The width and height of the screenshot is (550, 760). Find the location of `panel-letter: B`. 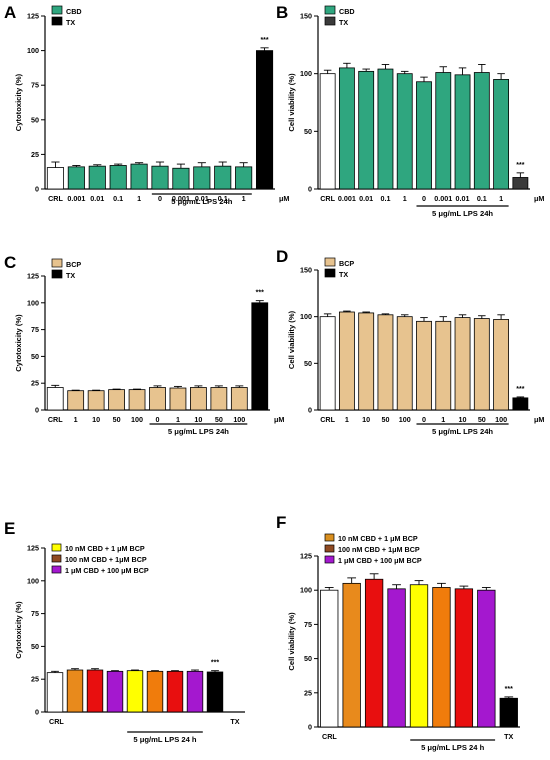

panel-letter: B is located at coordinates (282, 12).